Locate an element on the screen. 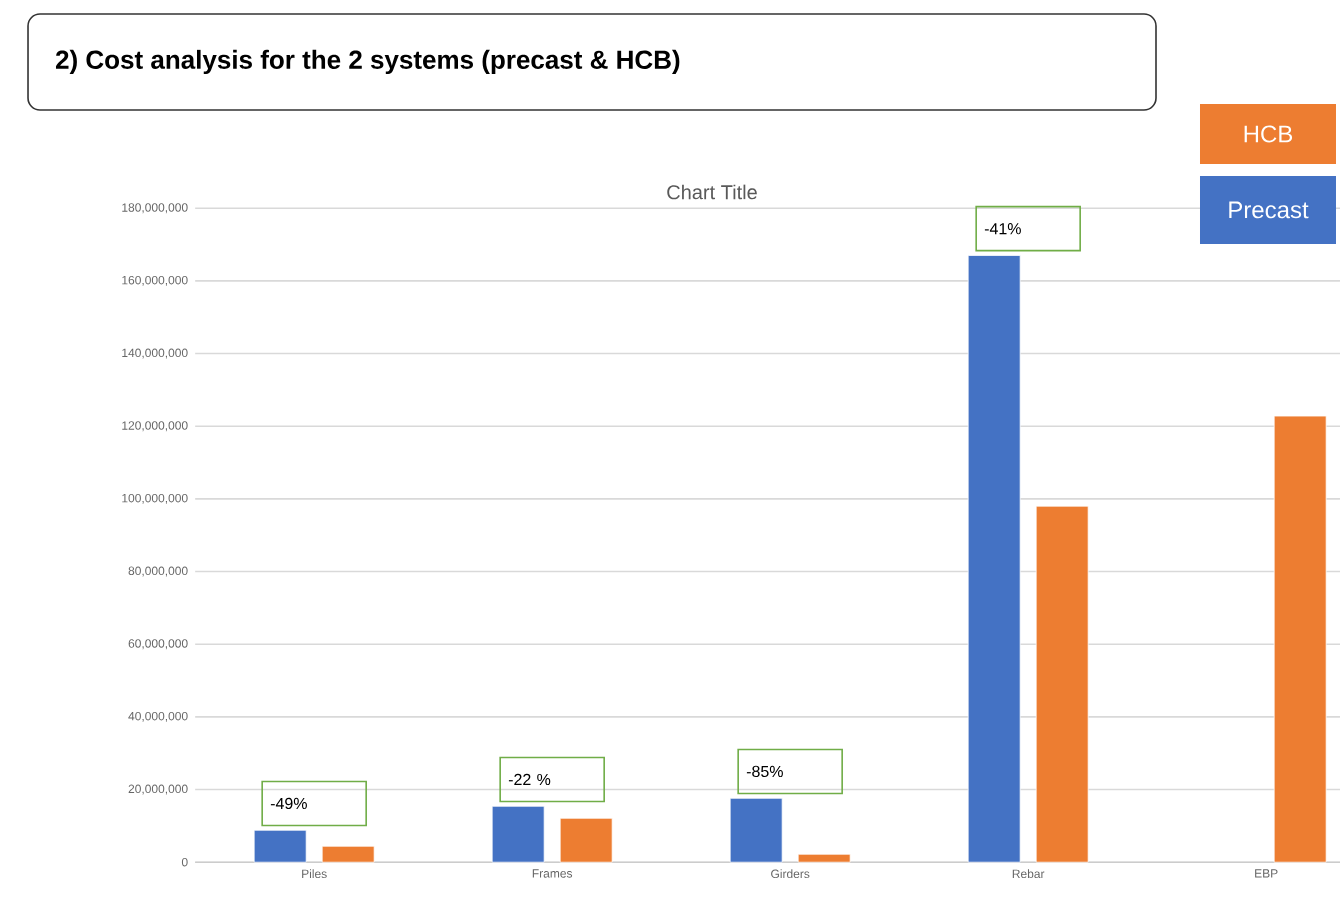 Image resolution: width=1340 pixels, height=924 pixels. chart-subtitle: Chart Title is located at coordinates (712, 192).